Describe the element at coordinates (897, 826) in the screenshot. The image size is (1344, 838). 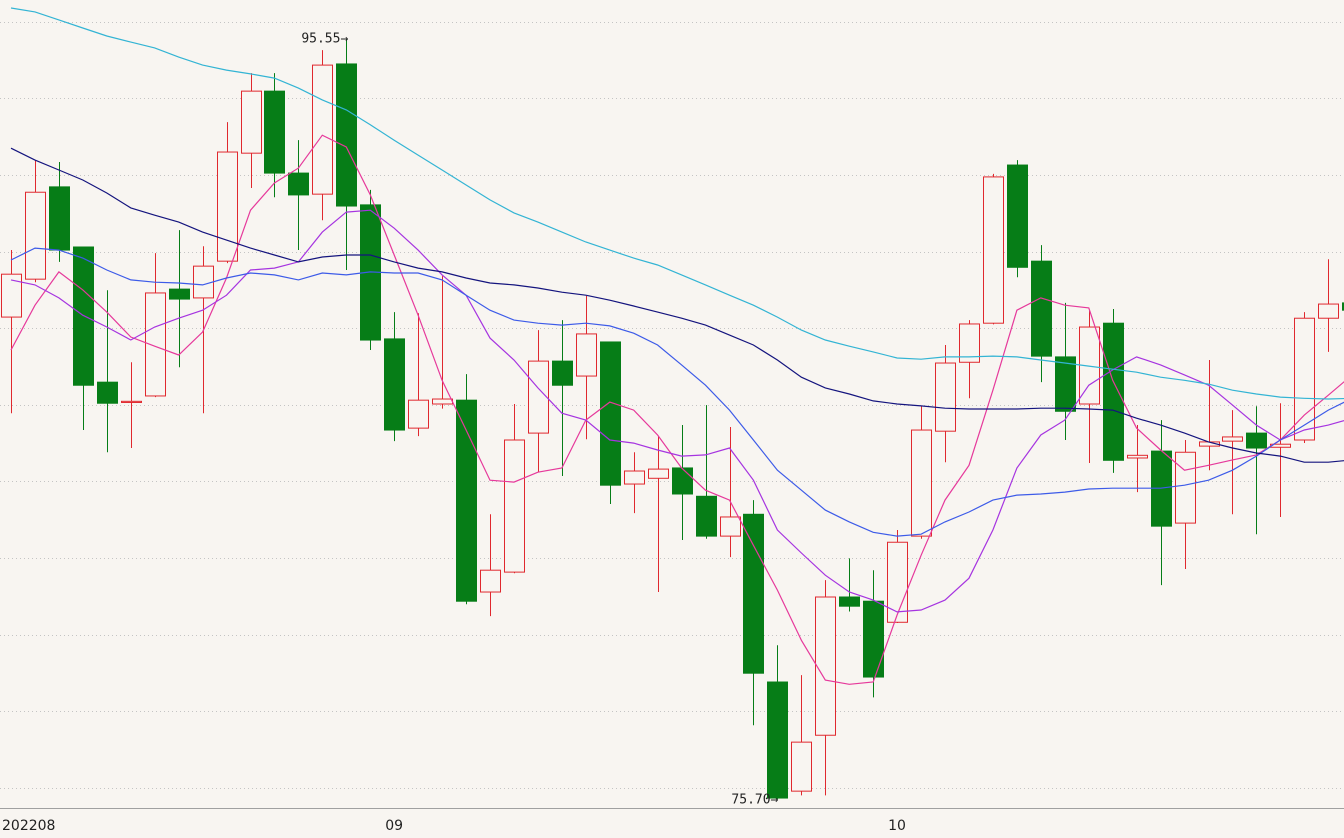
I see `x-tick-label: 10` at that location.